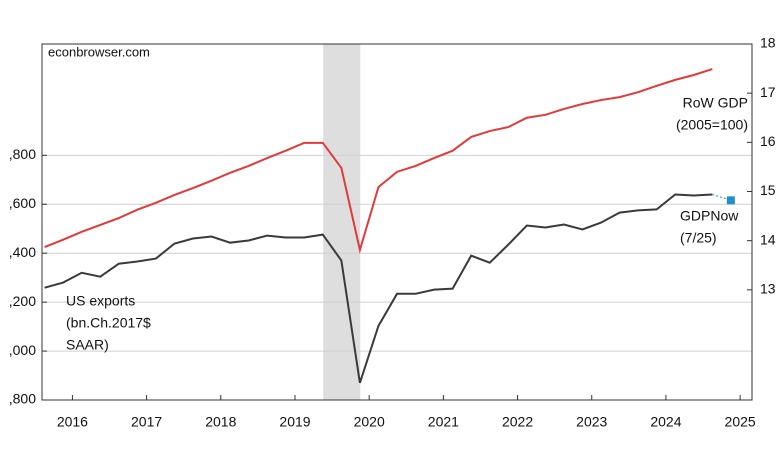 The image size is (780, 470). I want to click on y2-tick-label: 18, so click(768, 43).